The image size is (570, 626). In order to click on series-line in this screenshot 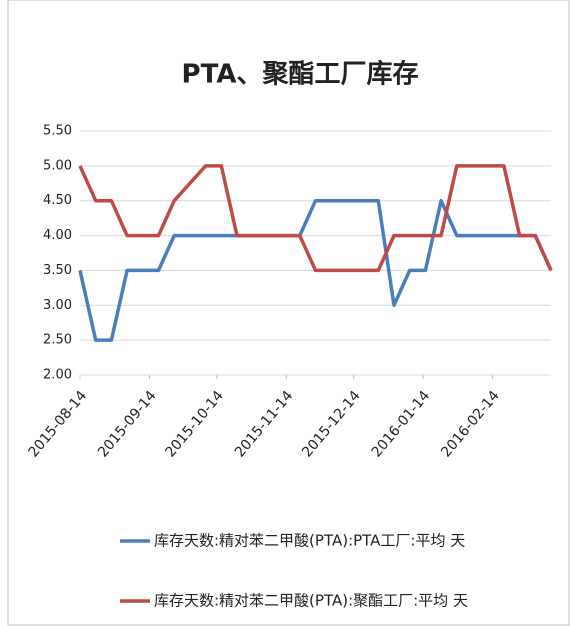, I will do `click(315, 218)`.